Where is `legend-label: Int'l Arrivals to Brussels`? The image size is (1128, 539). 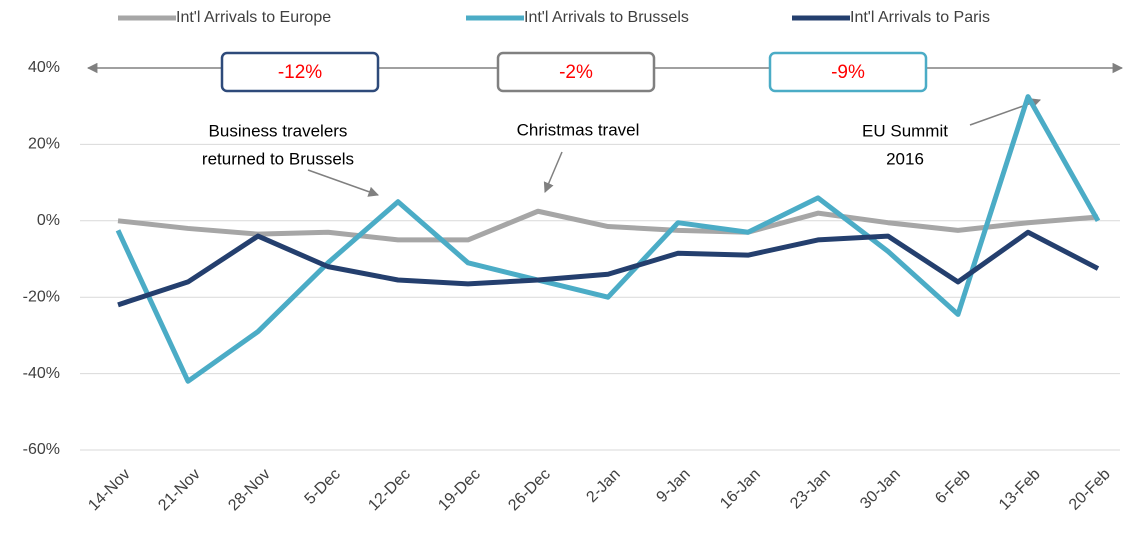
legend-label: Int'l Arrivals to Brussels is located at coordinates (606, 17).